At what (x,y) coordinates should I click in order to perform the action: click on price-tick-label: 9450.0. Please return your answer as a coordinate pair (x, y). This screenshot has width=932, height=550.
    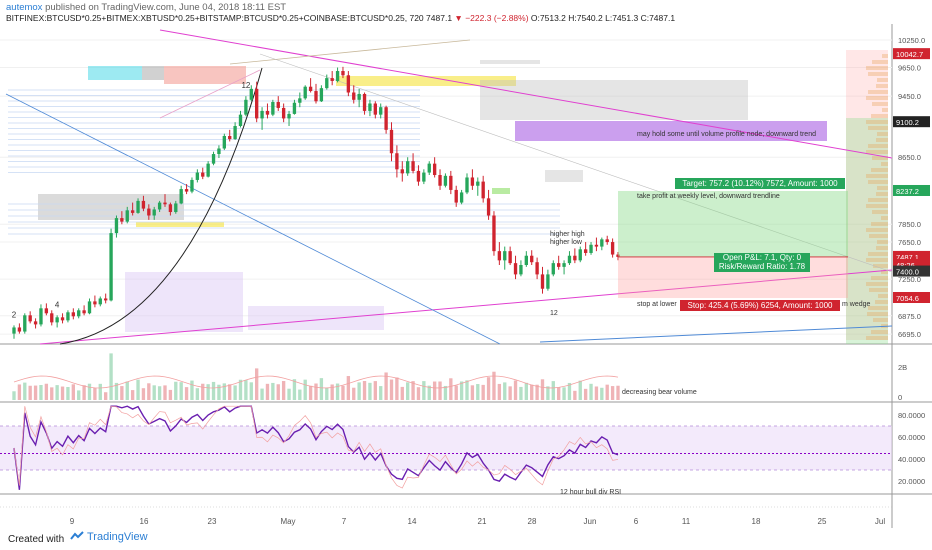
    Looking at the image, I should click on (909, 96).